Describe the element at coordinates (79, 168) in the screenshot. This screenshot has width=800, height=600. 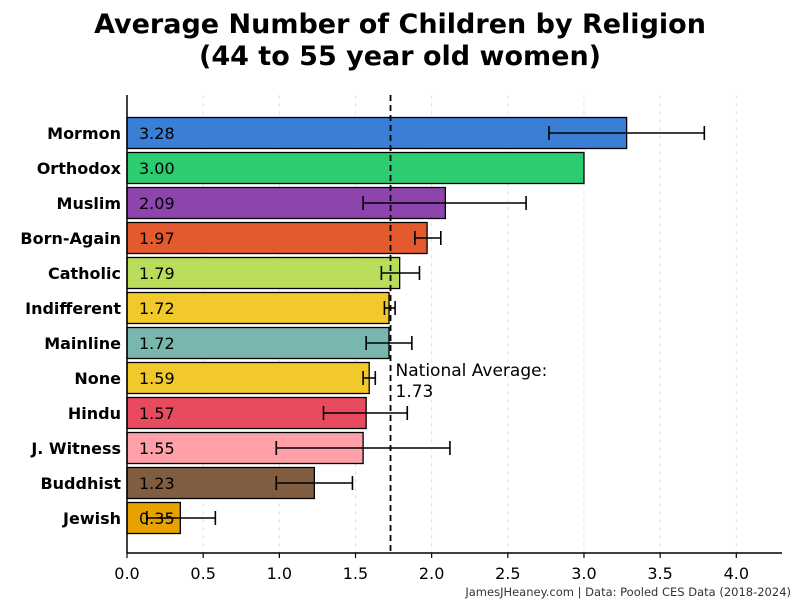
I see `category-label-1: Orthodox` at that location.